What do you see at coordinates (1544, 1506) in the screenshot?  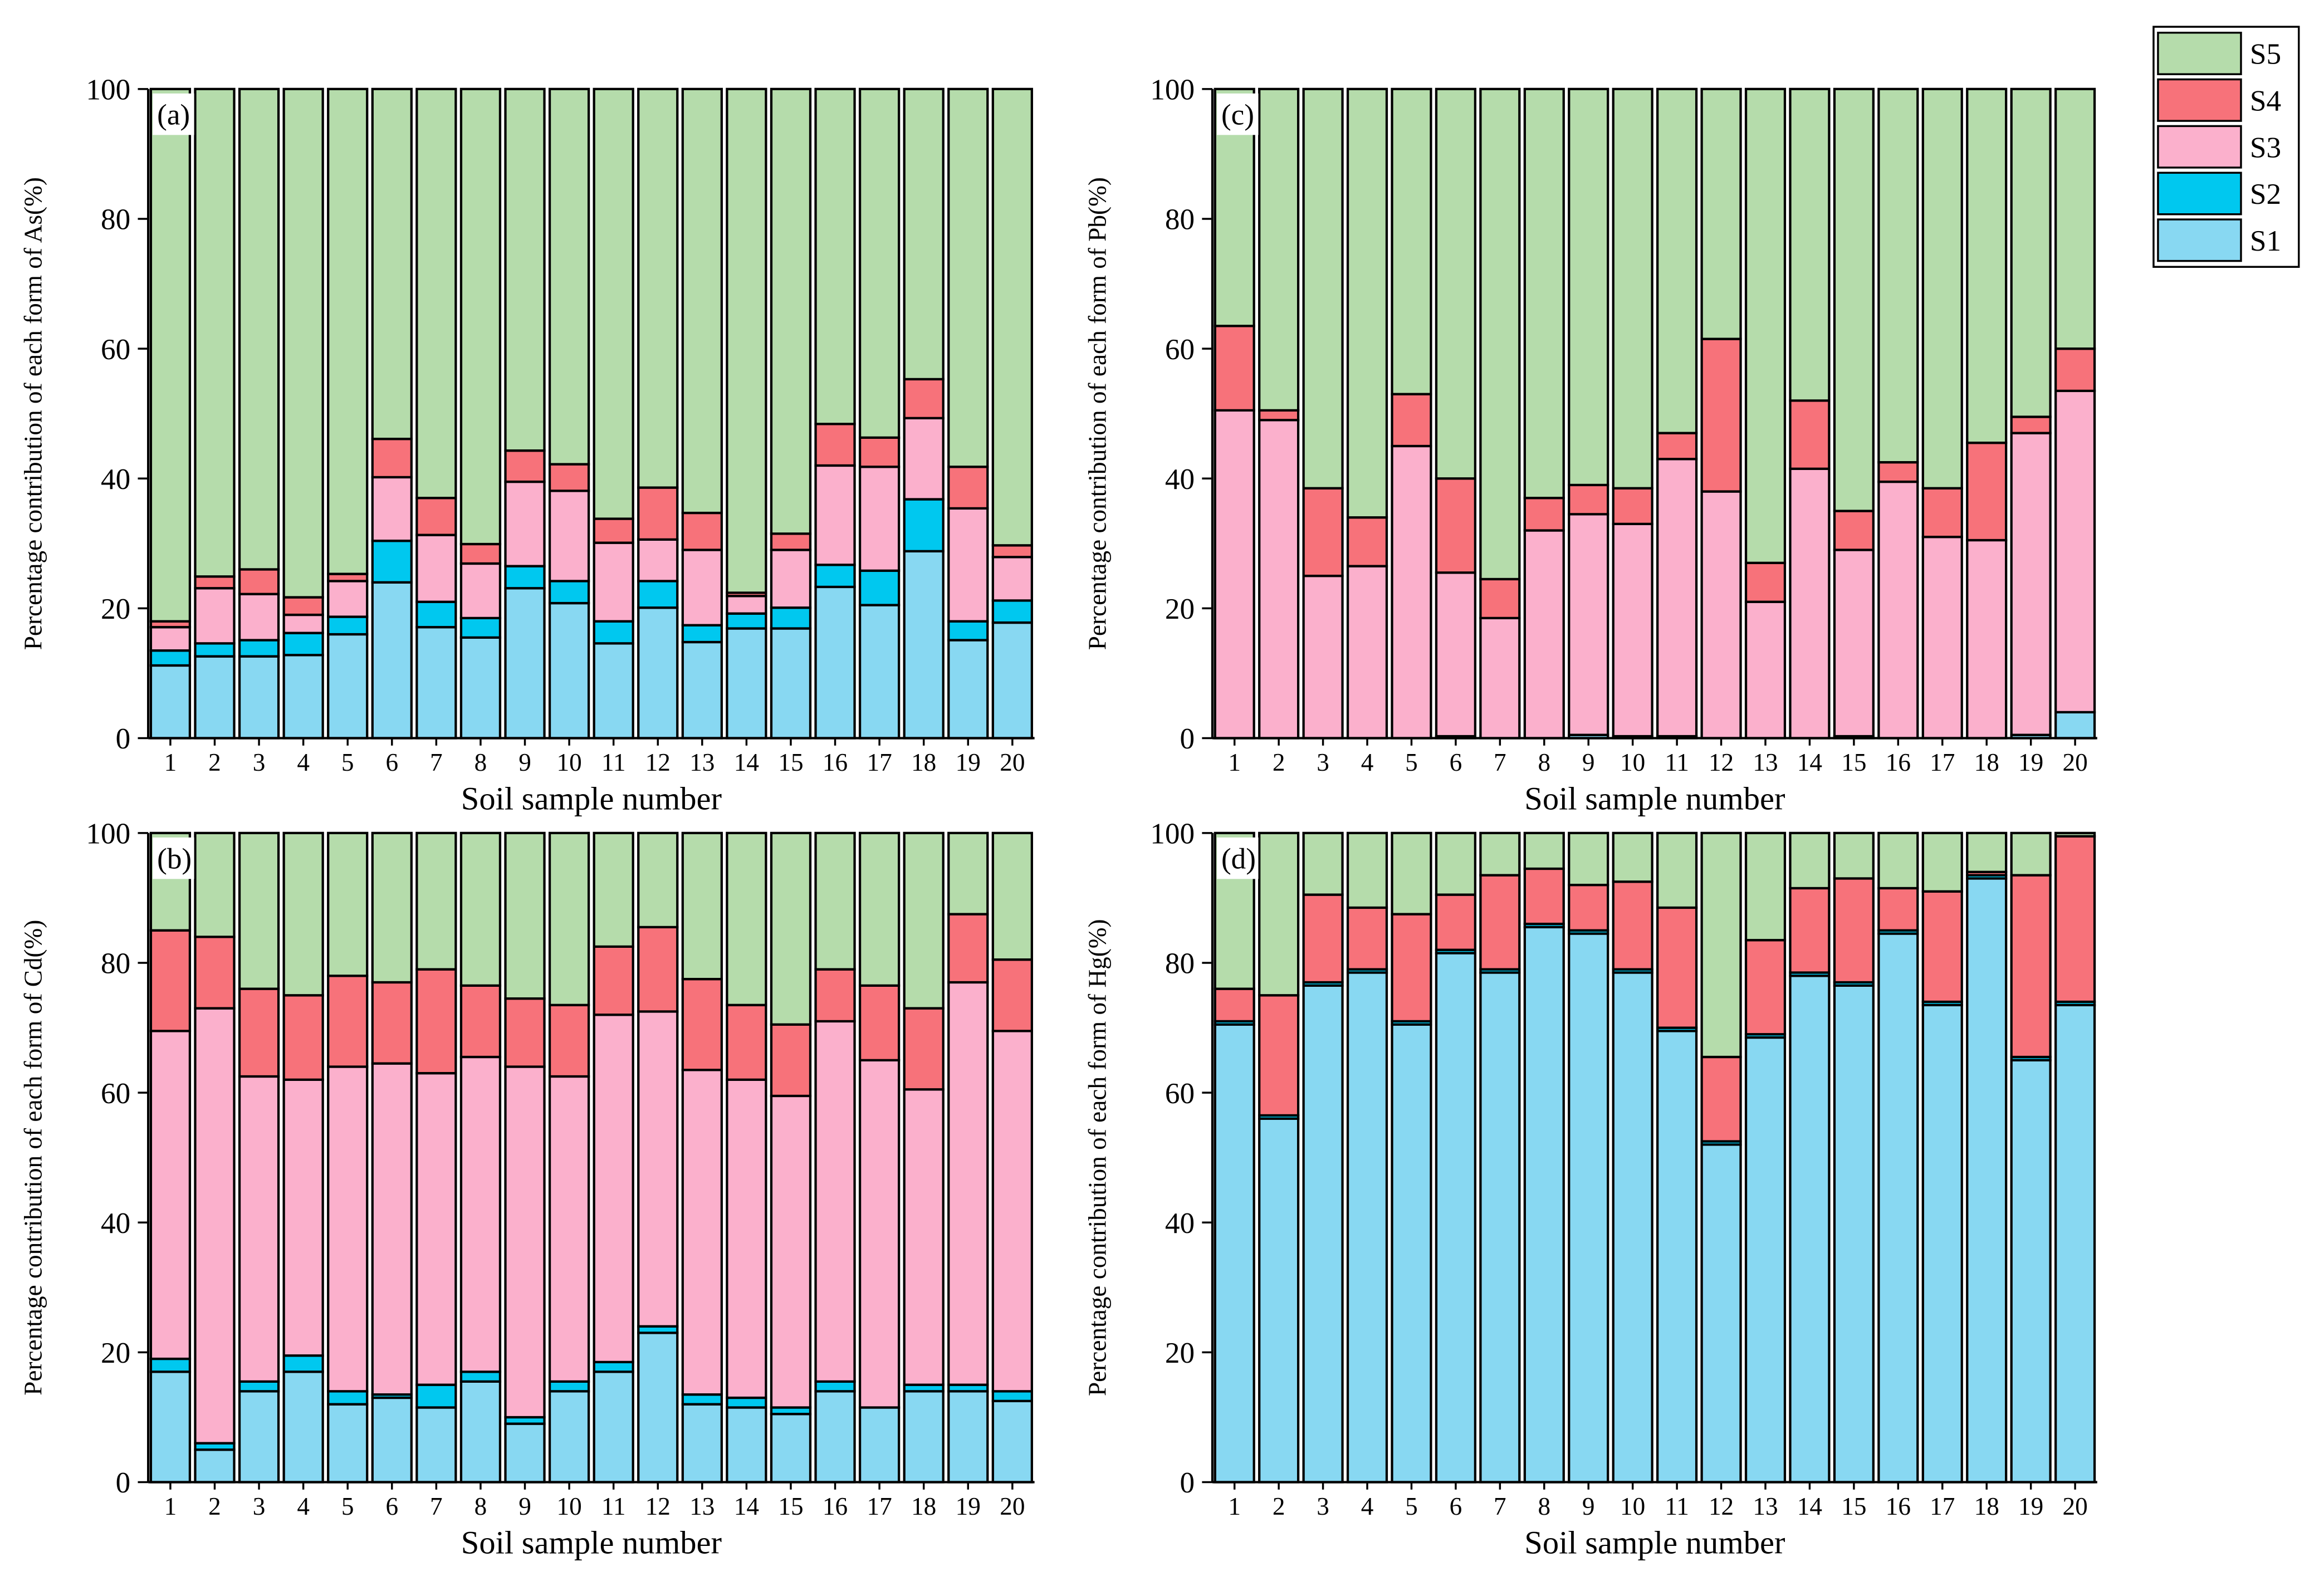 I see `x-tick-label: 8` at bounding box center [1544, 1506].